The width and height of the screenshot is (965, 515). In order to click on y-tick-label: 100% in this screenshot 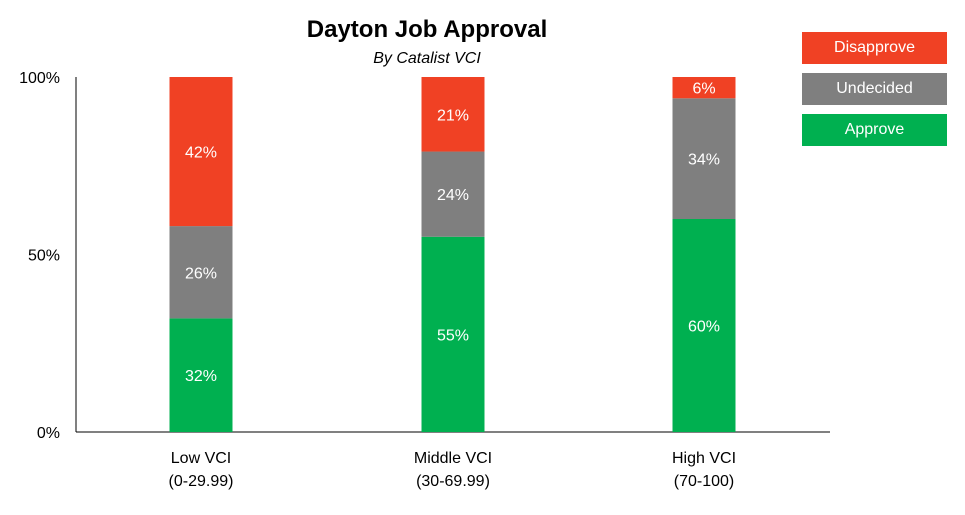, I will do `click(39, 78)`.